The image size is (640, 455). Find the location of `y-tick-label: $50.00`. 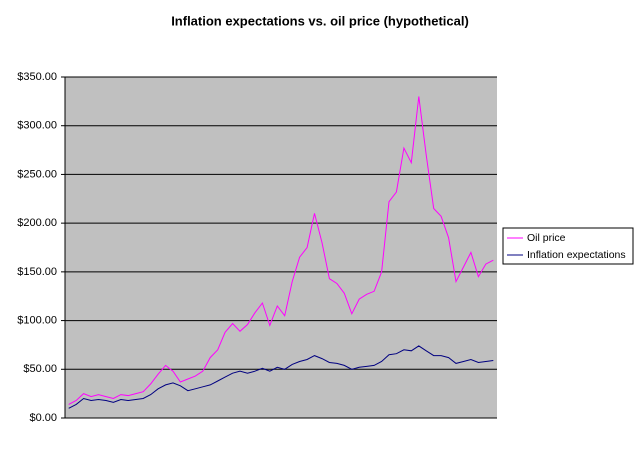

y-tick-label: $50.00 is located at coordinates (40, 369).